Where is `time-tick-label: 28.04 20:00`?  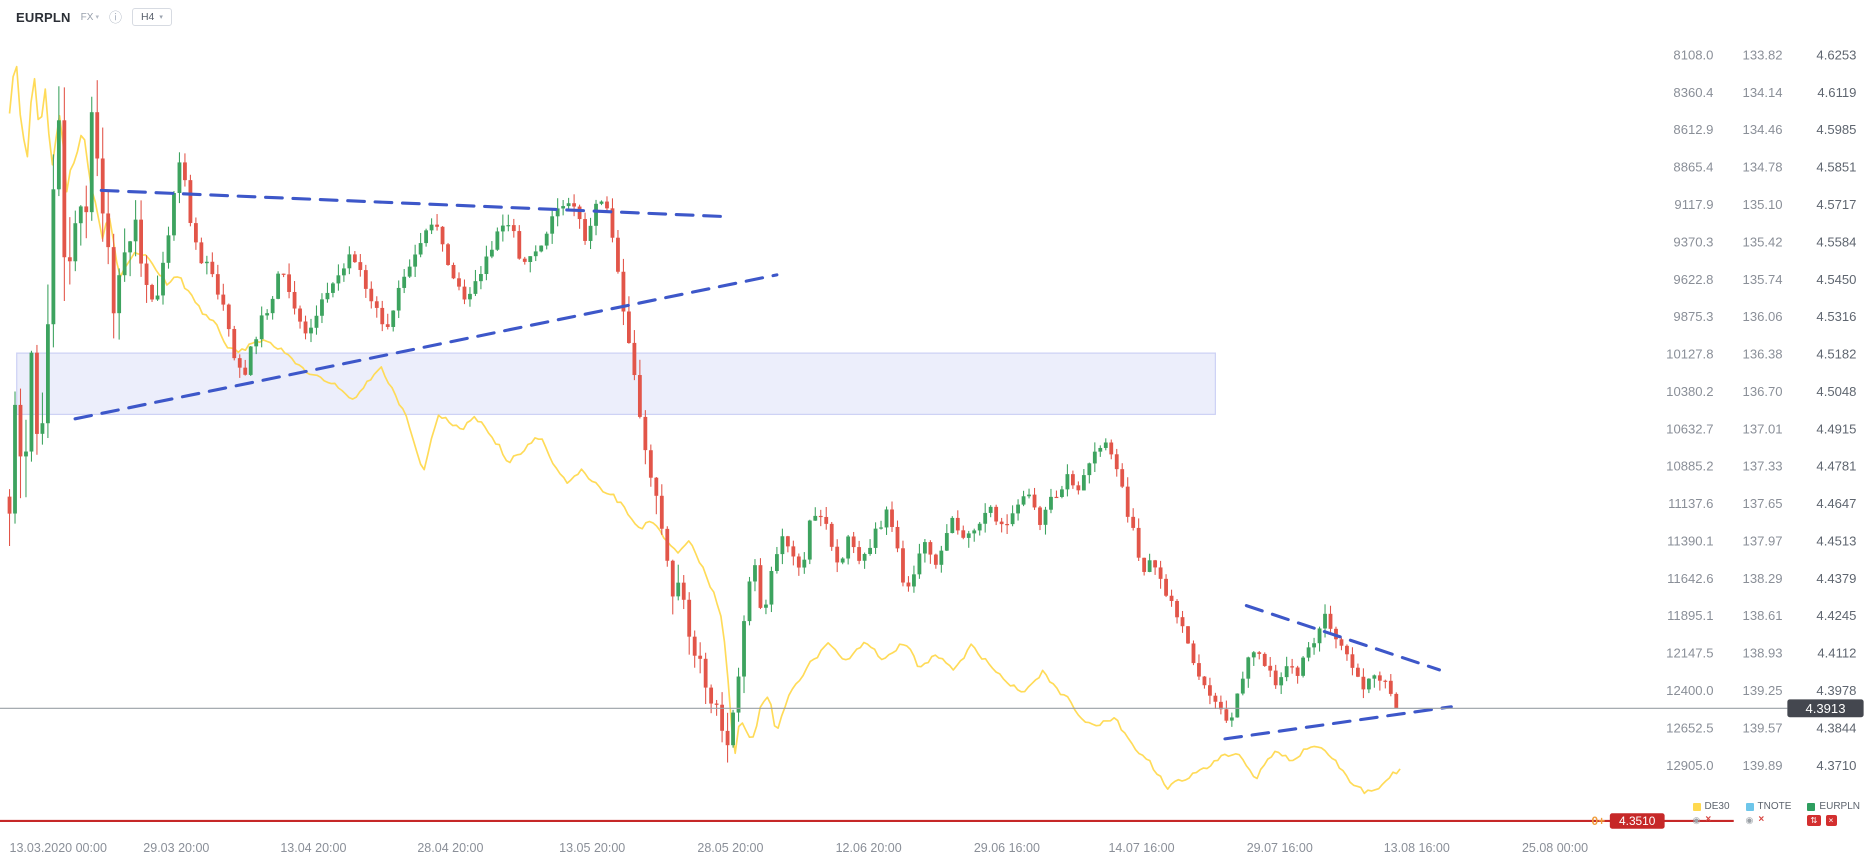
time-tick-label: 28.04 20:00 is located at coordinates (450, 848).